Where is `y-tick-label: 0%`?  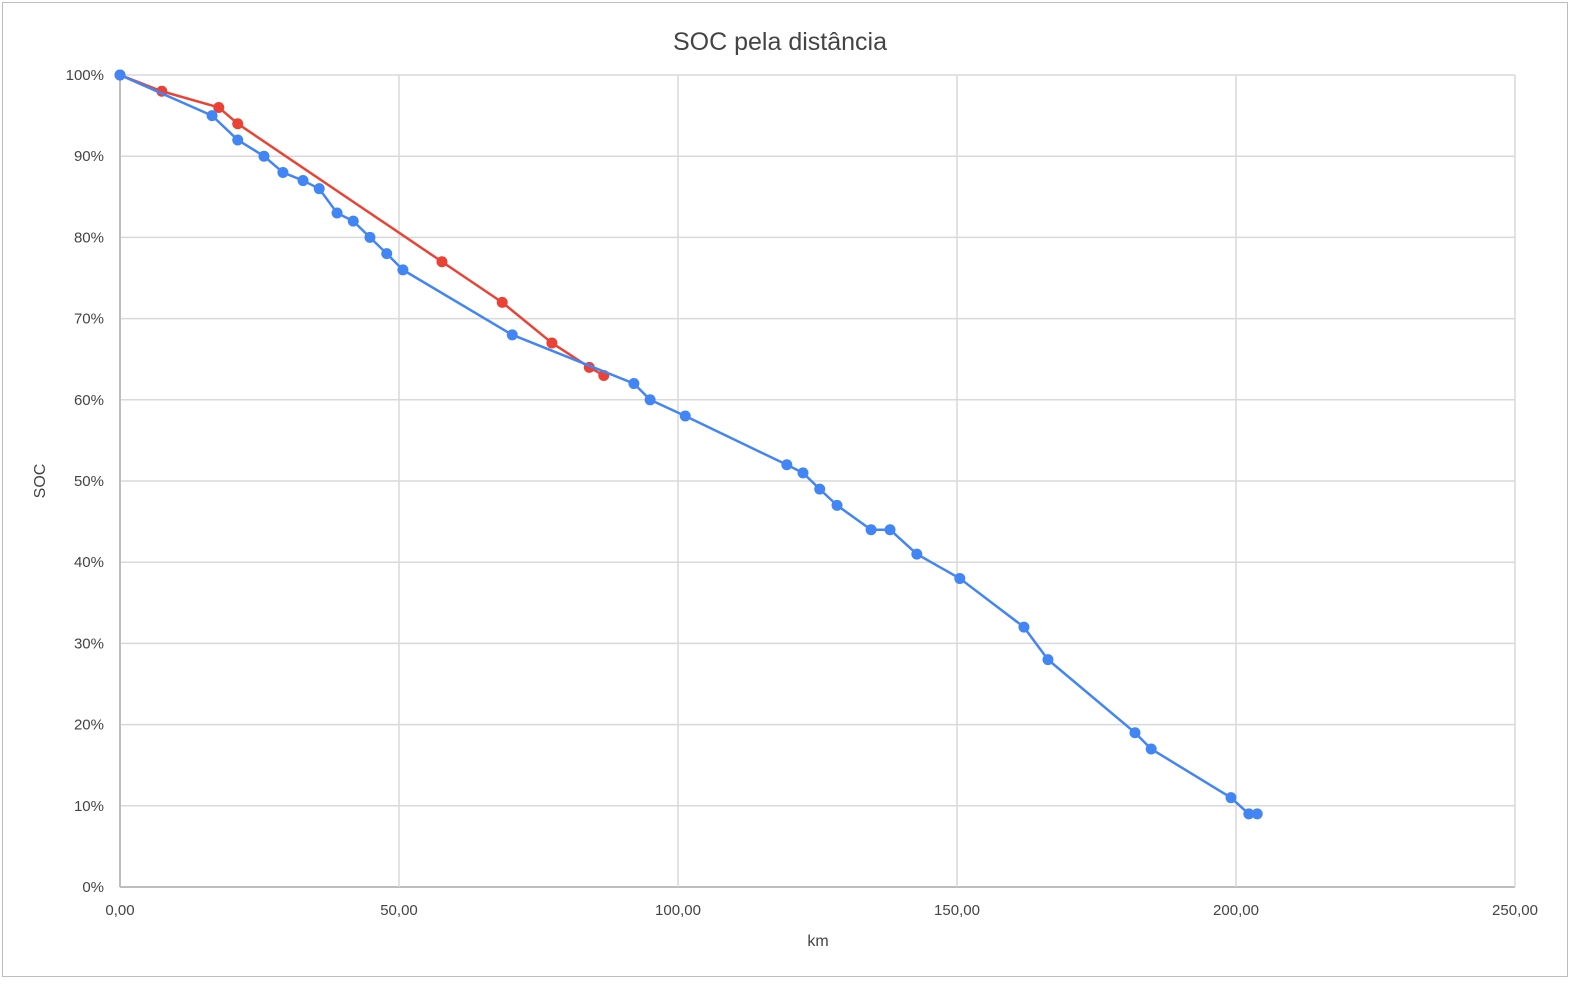
y-tick-label: 0% is located at coordinates (93, 887).